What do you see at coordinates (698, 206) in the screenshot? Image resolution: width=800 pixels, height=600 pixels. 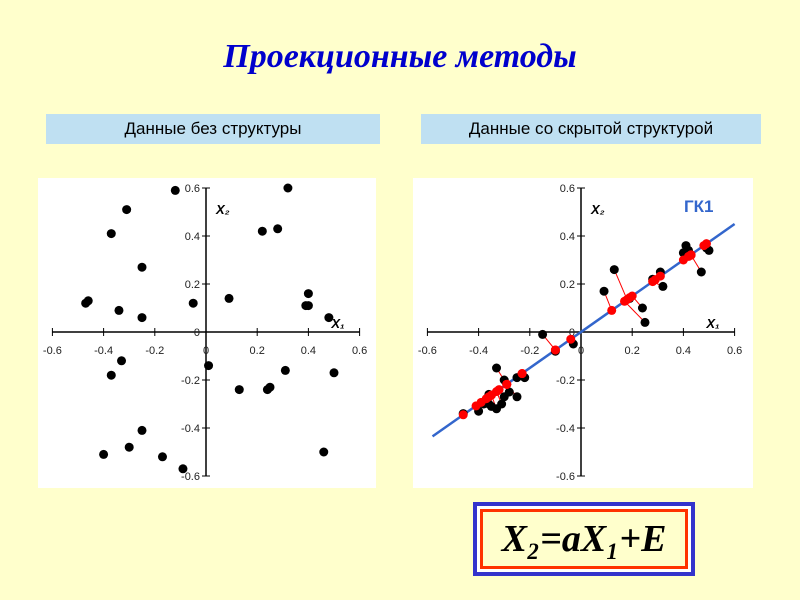 I see `pc-line-label: ГК1` at bounding box center [698, 206].